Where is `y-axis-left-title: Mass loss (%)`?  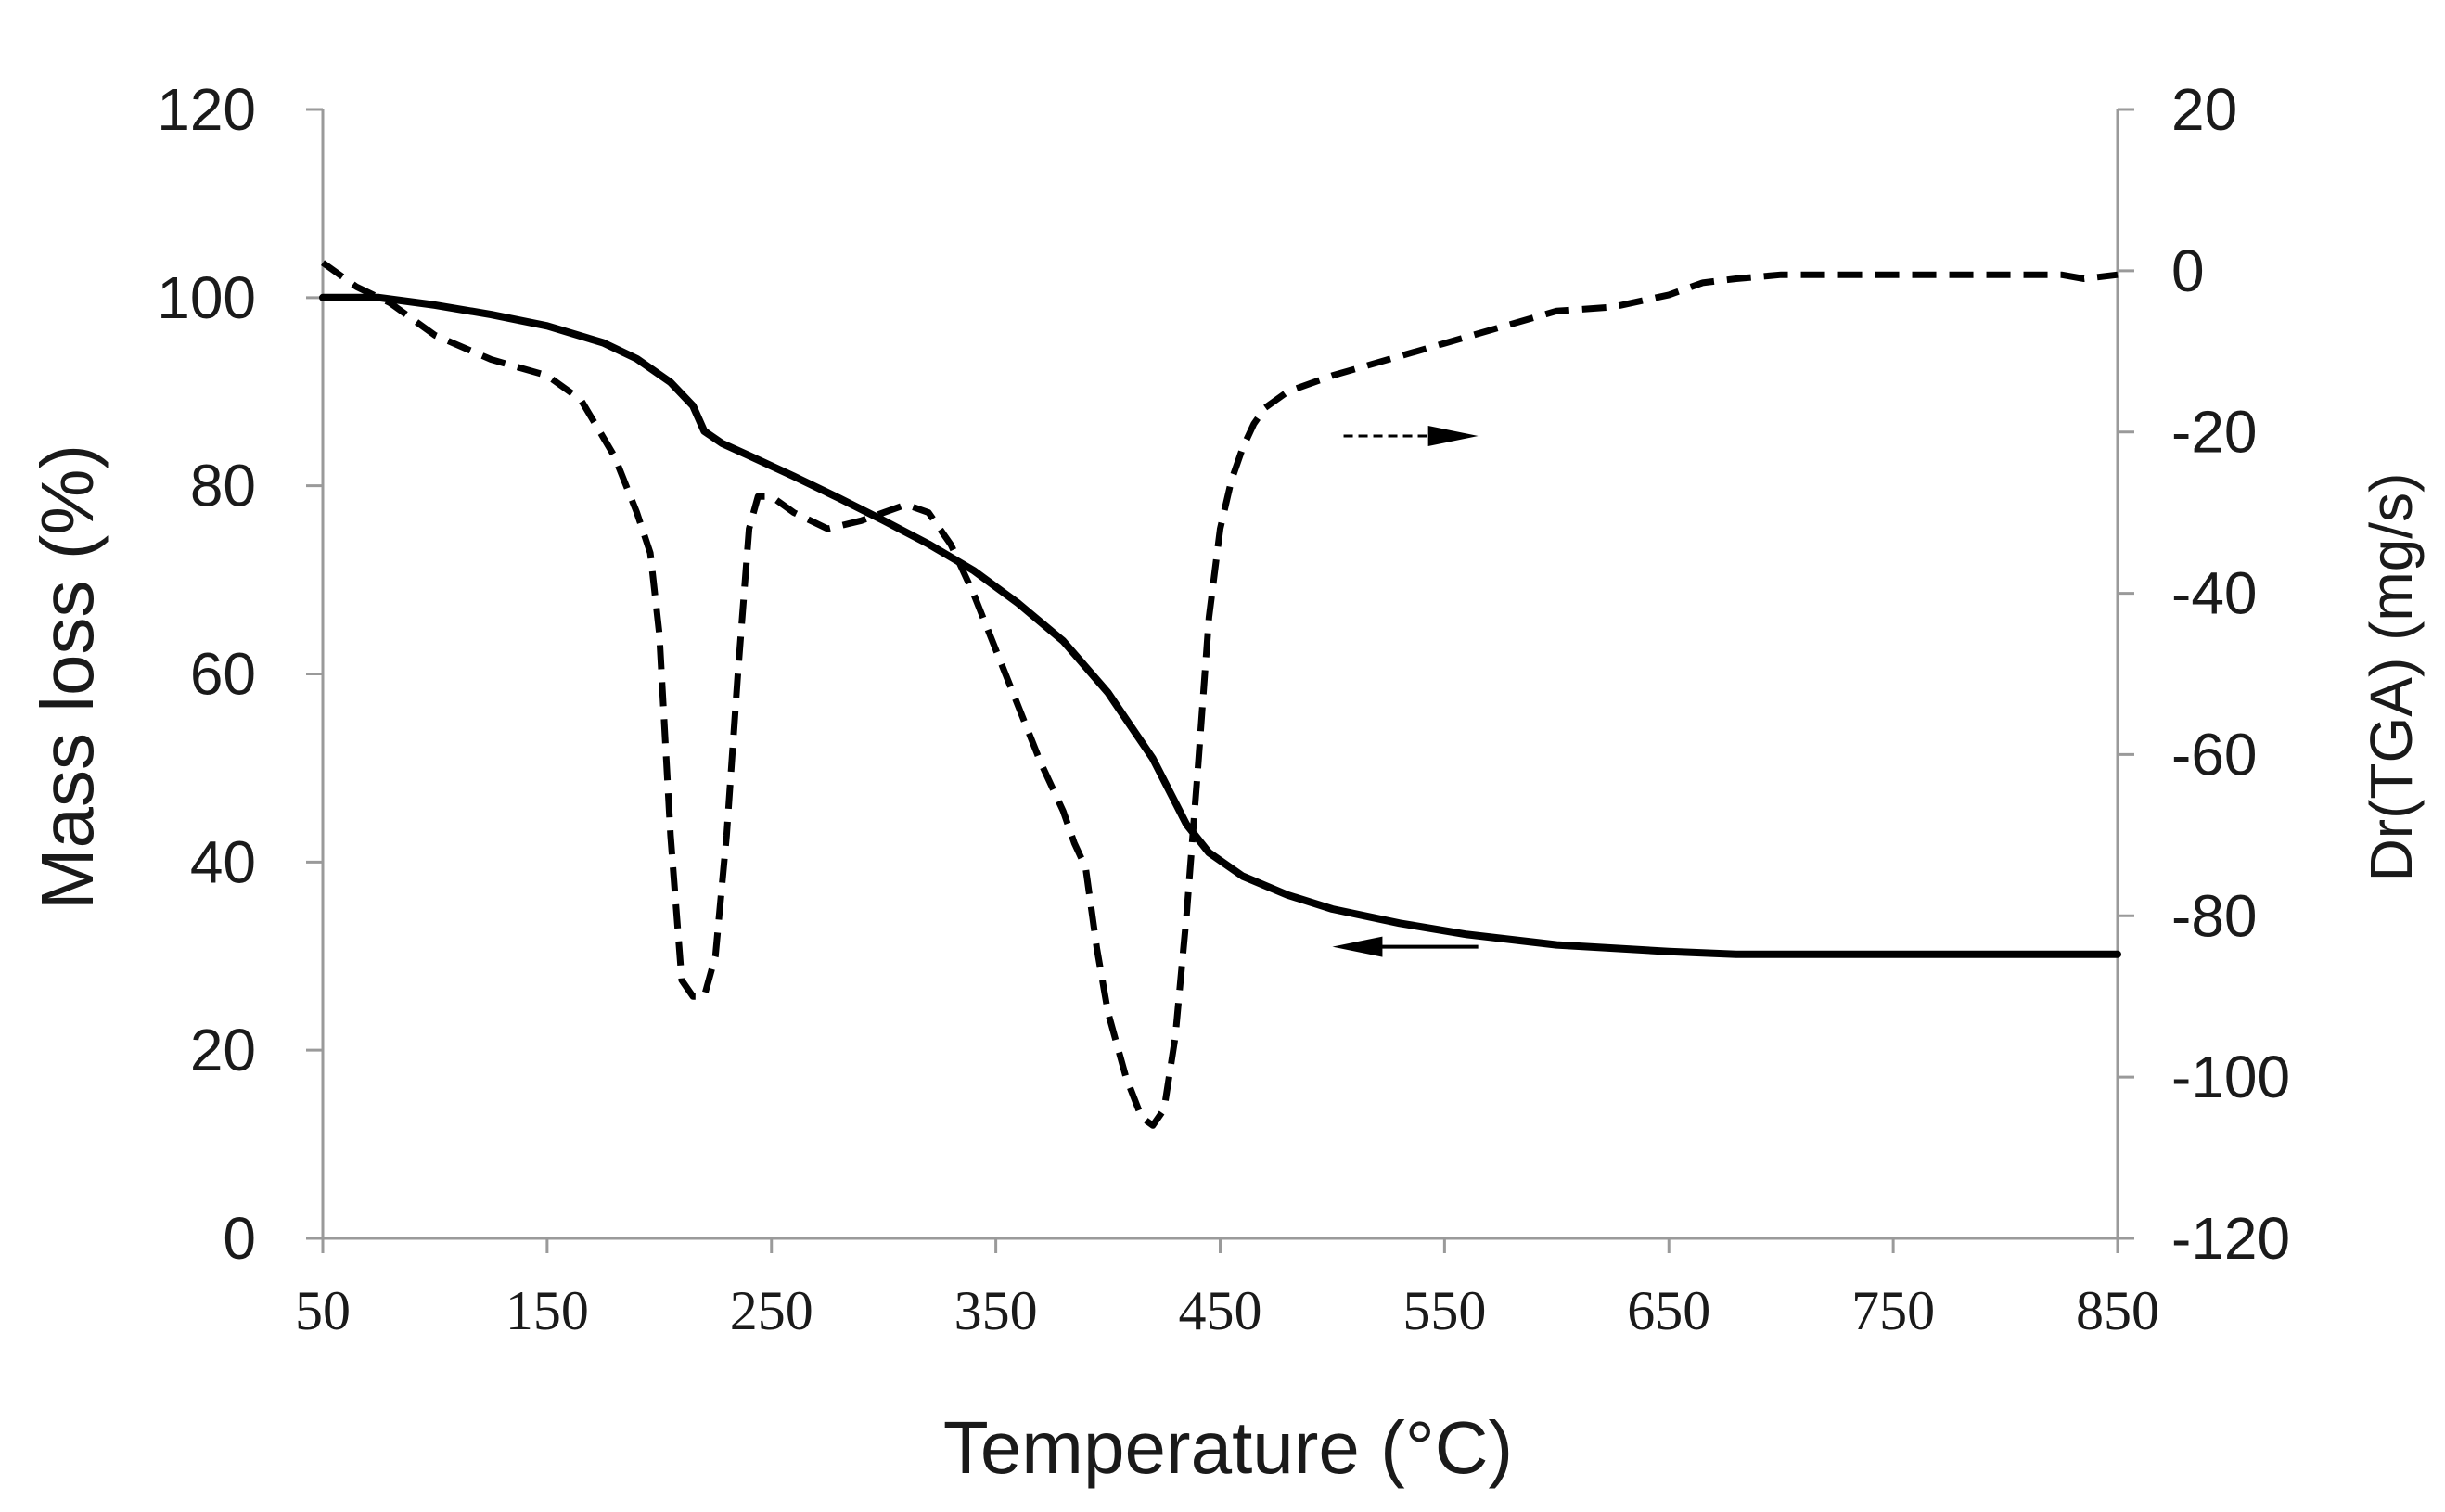
y-axis-left-title: Mass loss (%) is located at coordinates (68, 677).